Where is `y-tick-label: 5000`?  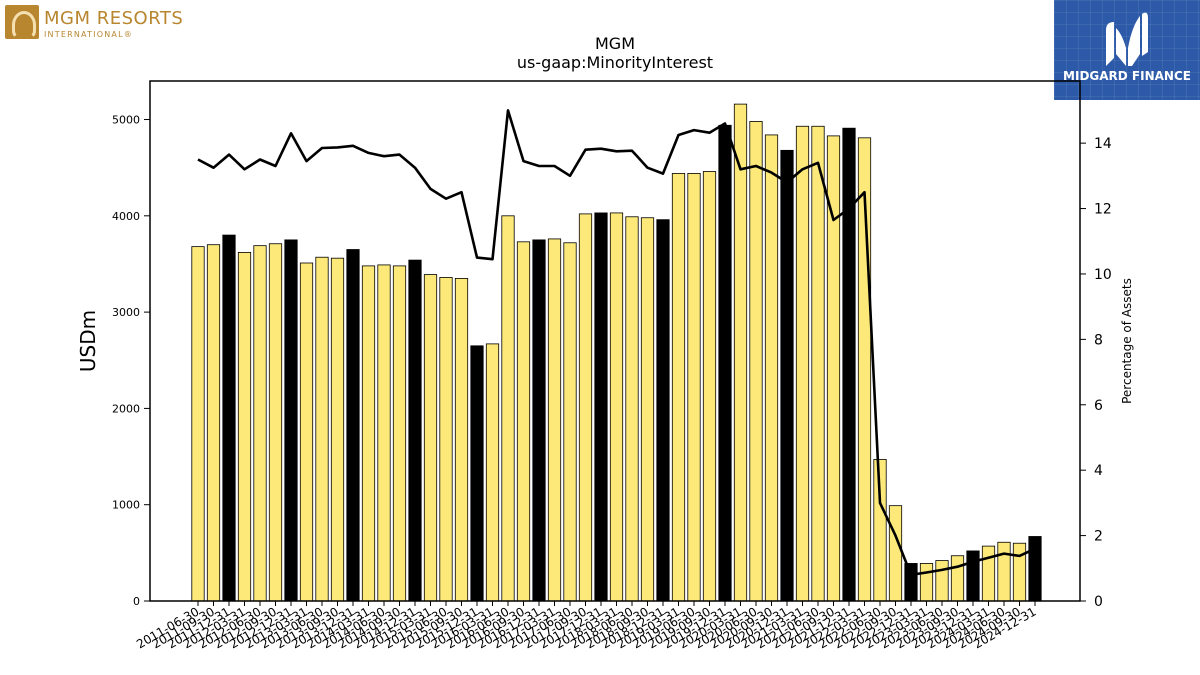
y-tick-label: 5000 is located at coordinates (126, 120).